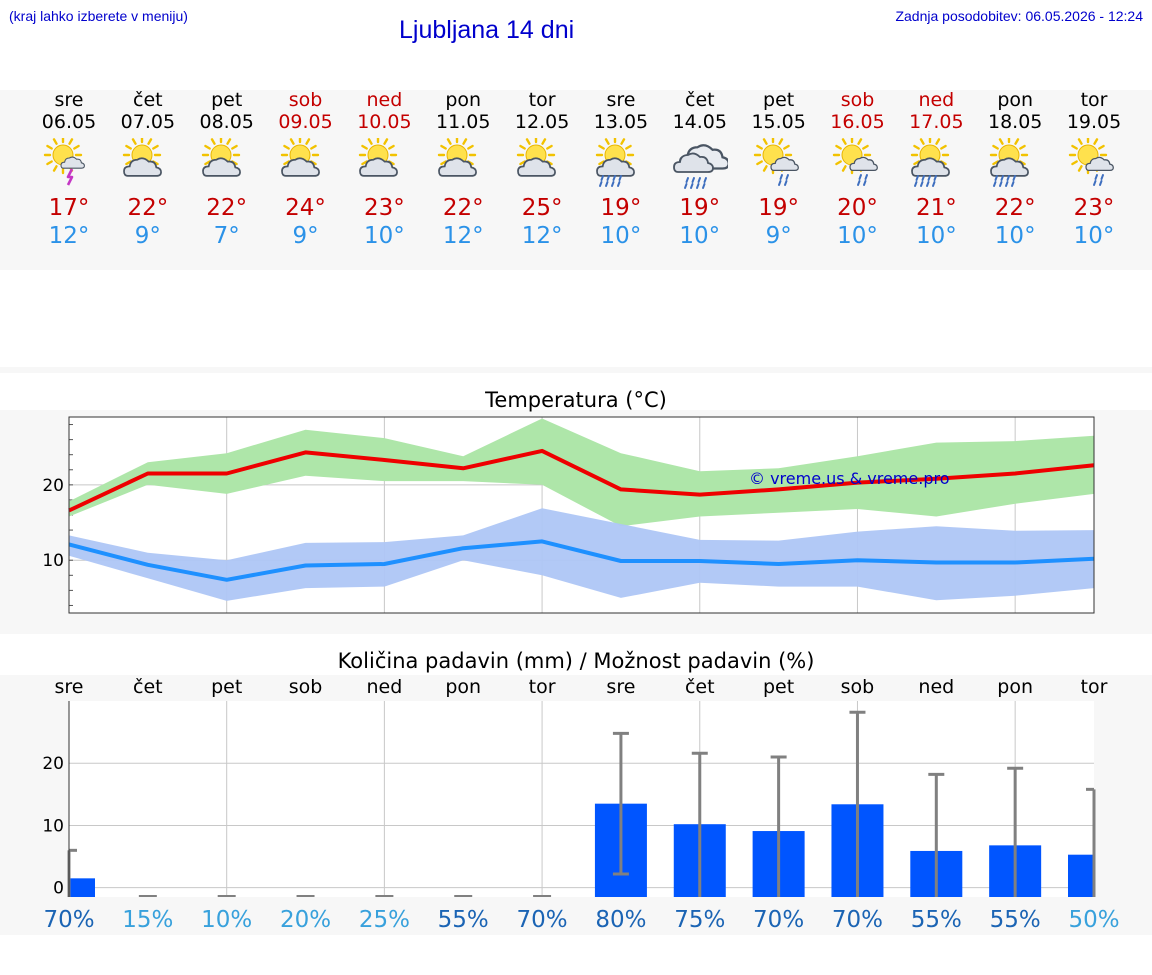 This screenshot has width=1152, height=975. I want to click on day-date: 19.05, so click(1094, 122).